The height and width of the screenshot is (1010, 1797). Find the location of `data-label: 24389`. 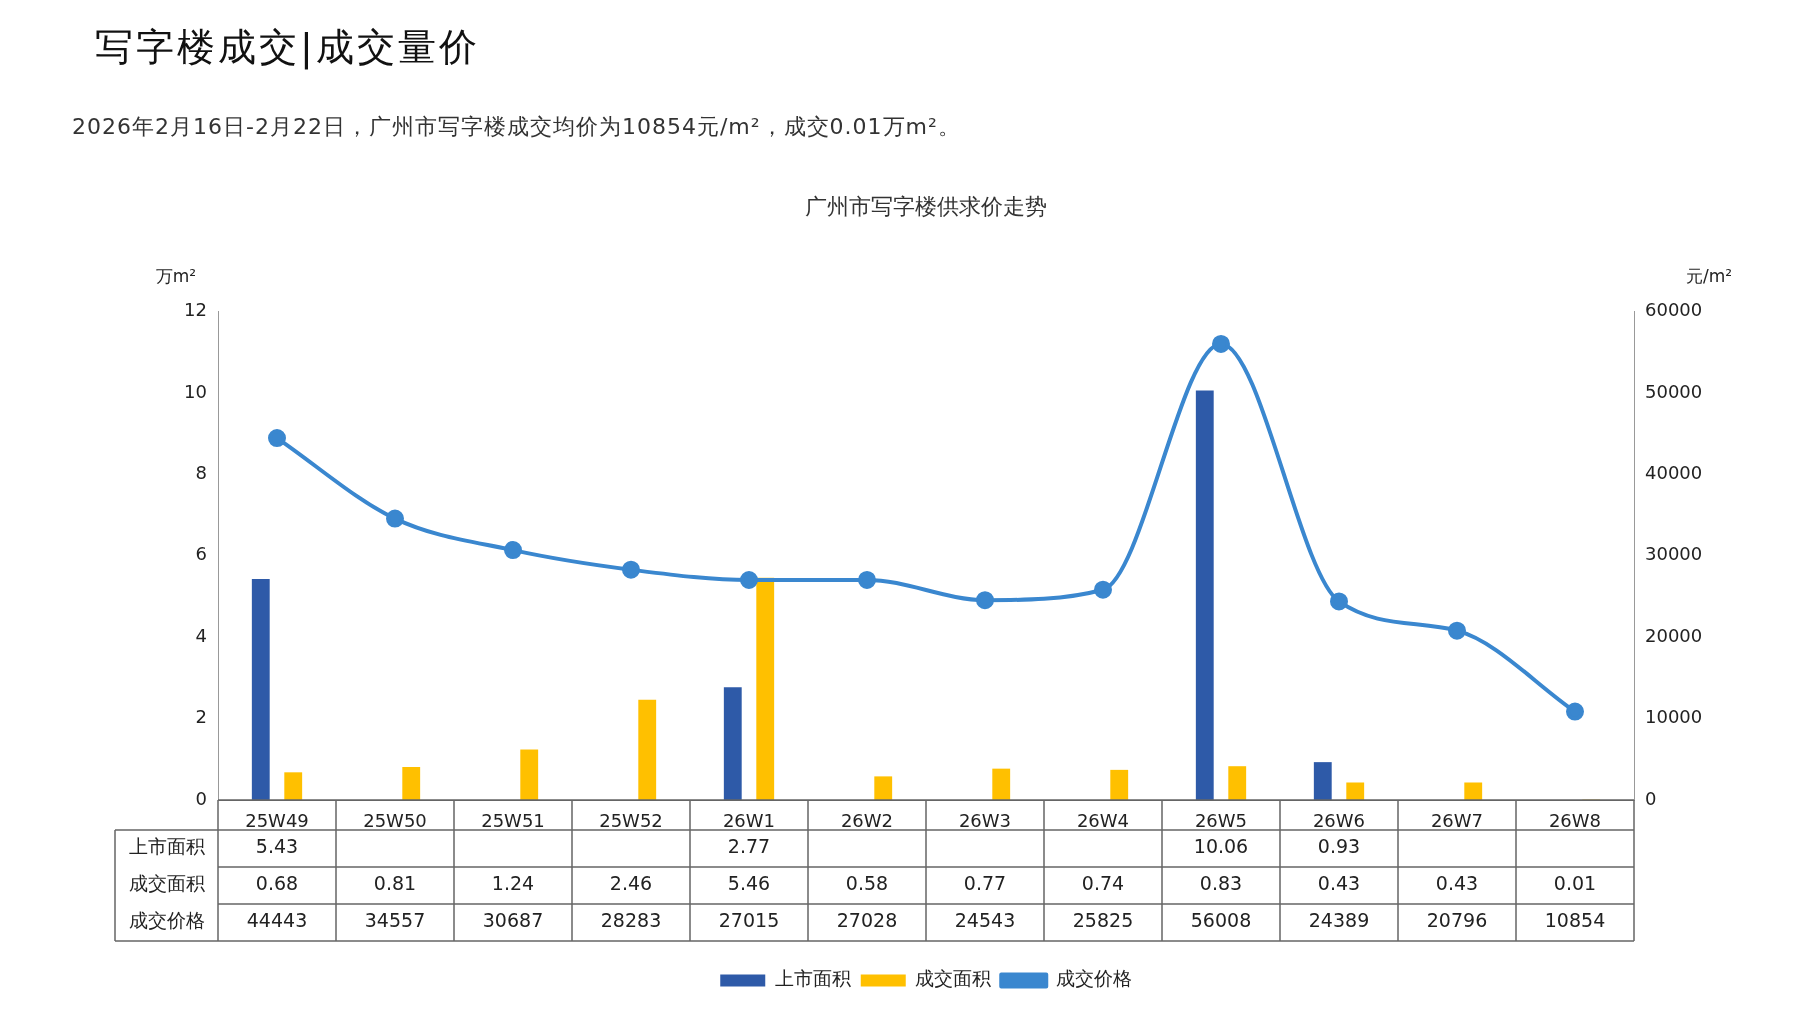

data-label: 24389 is located at coordinates (1339, 920).